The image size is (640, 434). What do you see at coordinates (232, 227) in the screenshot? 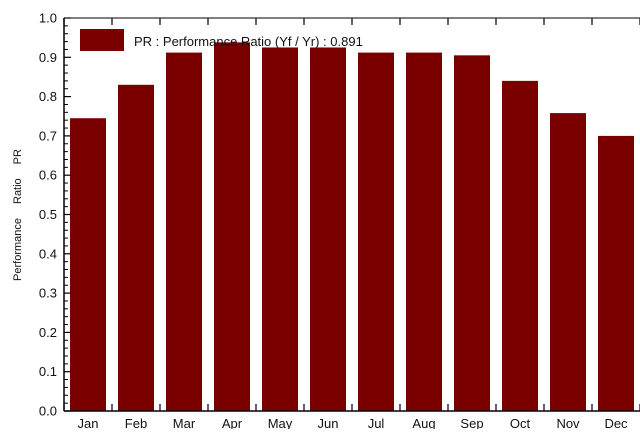
I see `bar-apr` at bounding box center [232, 227].